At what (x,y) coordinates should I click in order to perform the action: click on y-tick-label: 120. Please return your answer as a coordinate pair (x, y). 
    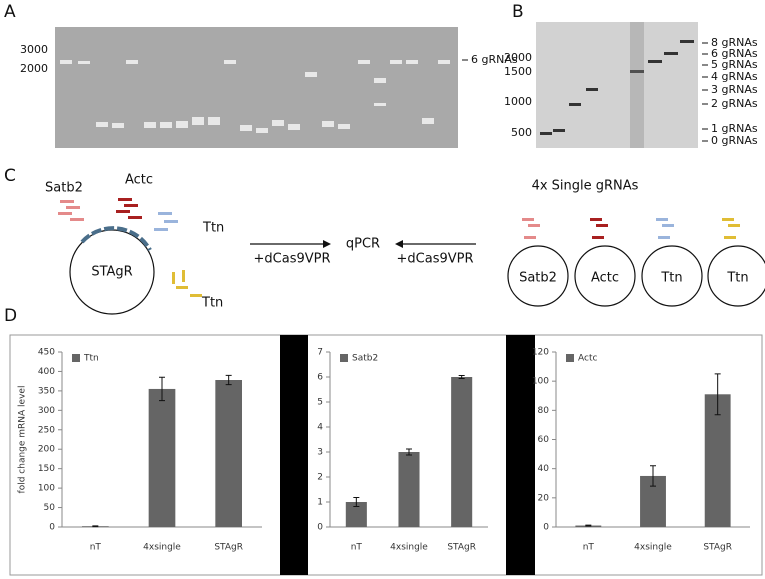
    Looking at the image, I should click on (540, 353).